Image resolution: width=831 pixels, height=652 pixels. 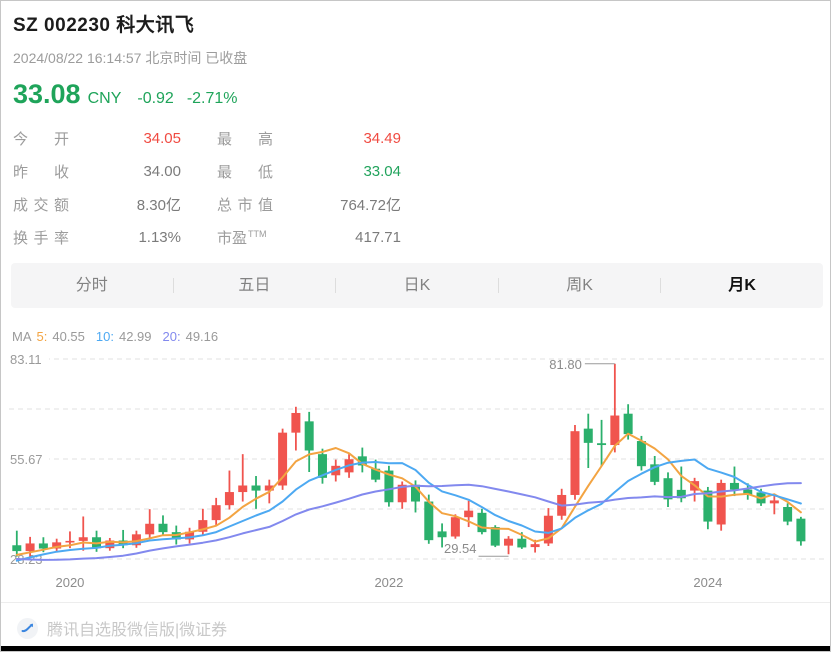 I want to click on ma20-key: 20:, so click(x=171, y=336).